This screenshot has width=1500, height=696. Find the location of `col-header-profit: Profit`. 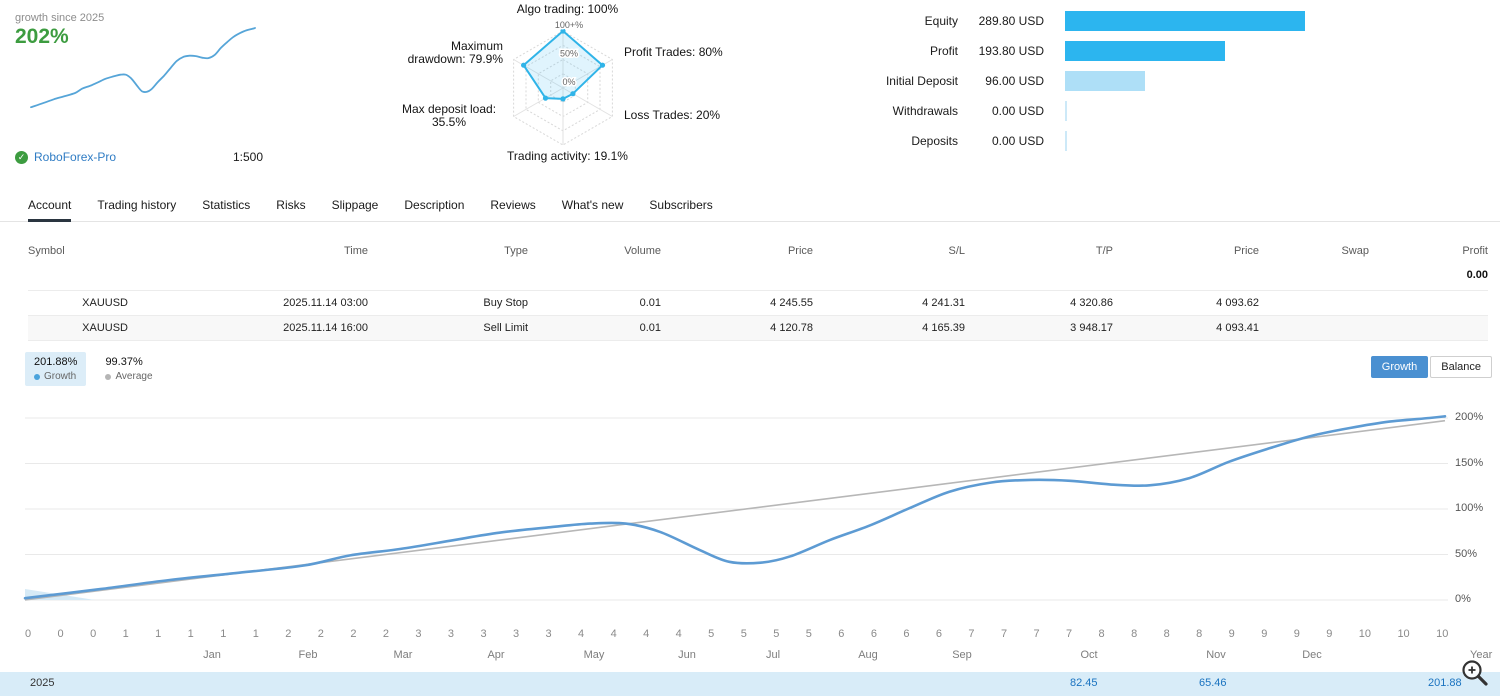

col-header-profit: Profit is located at coordinates (1475, 251).